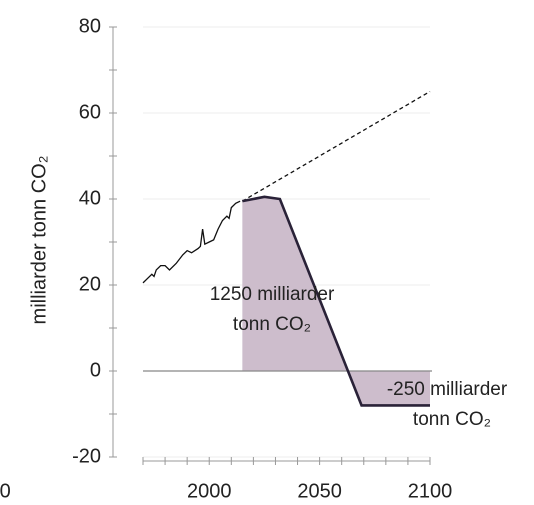  Describe the element at coordinates (272, 294) in the screenshot. I see `annotation: 1250 milliarder` at that location.